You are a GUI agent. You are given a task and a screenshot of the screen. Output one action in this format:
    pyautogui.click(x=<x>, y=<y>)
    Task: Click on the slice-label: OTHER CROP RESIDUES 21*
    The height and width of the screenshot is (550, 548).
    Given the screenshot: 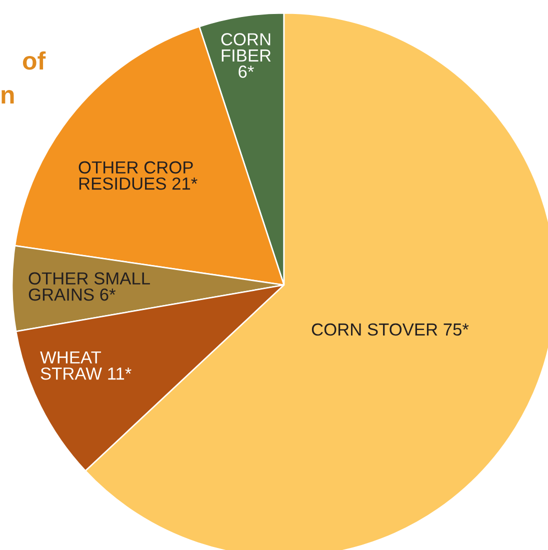 What is the action you would take?
    pyautogui.click(x=138, y=175)
    